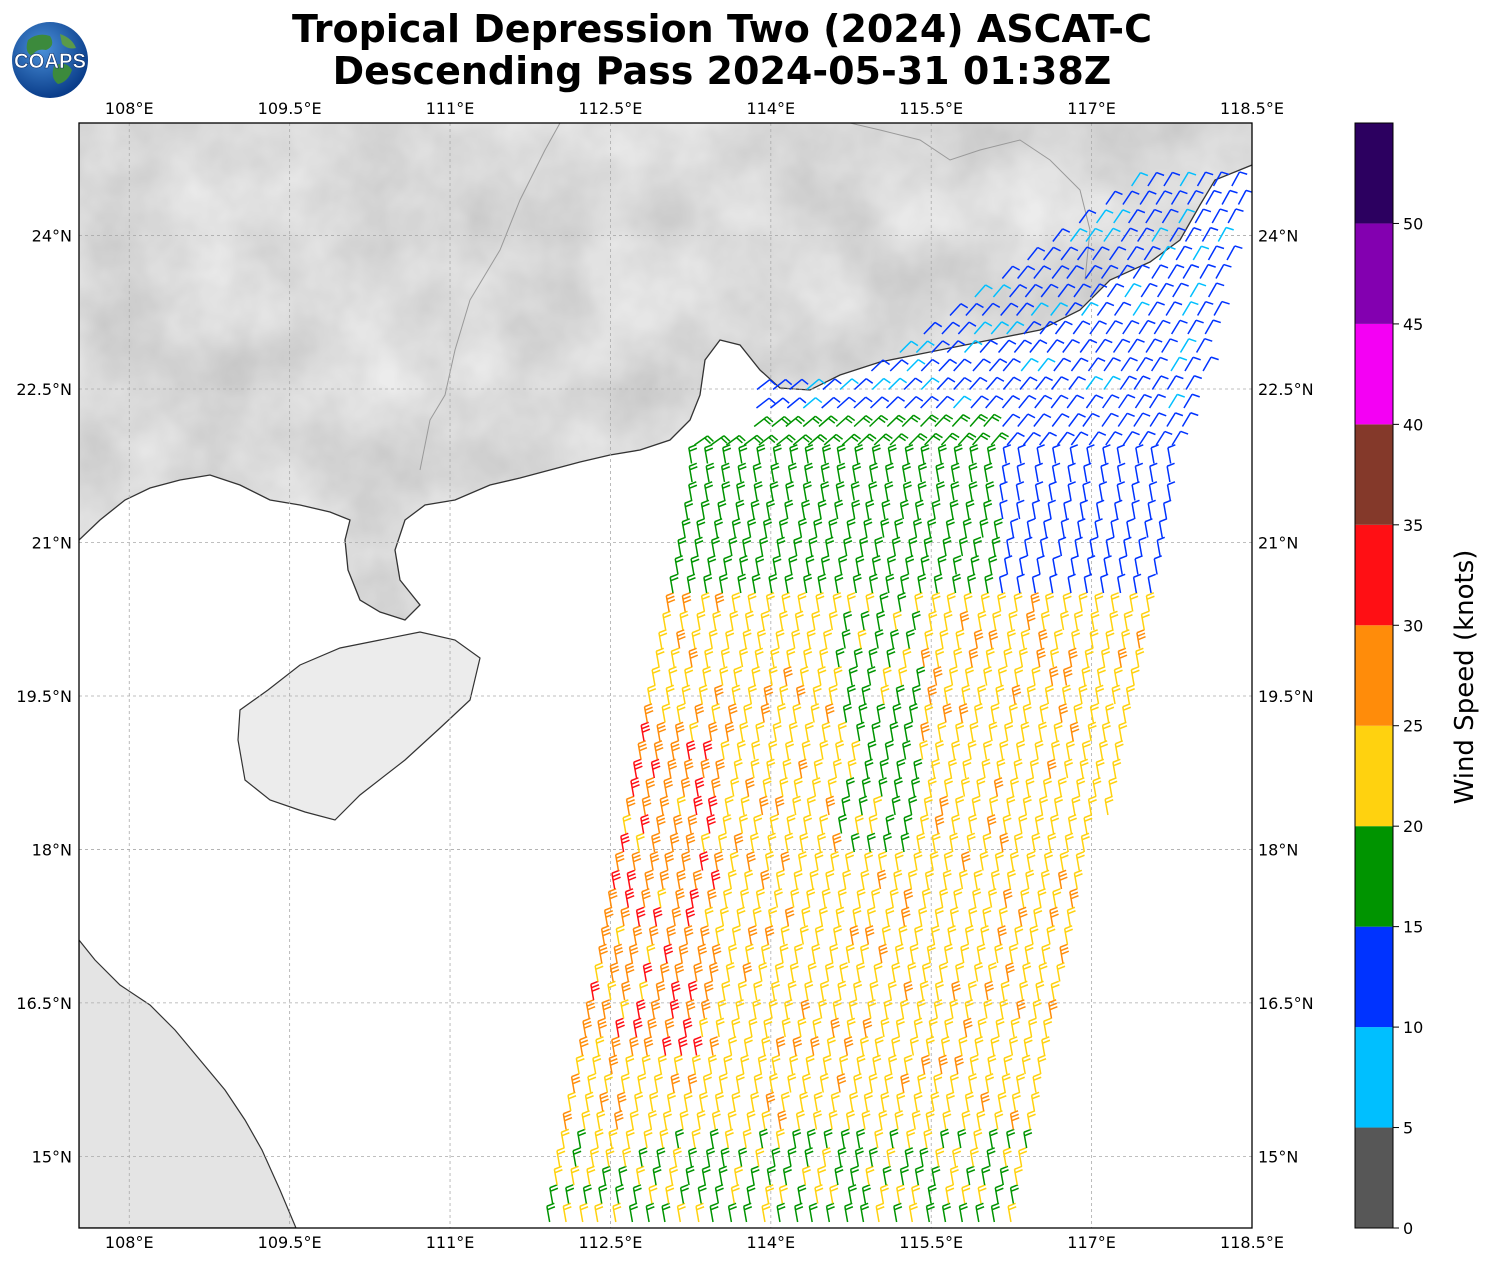  I want to click on lat-tick-label-right: 21°N, so click(1278, 542).